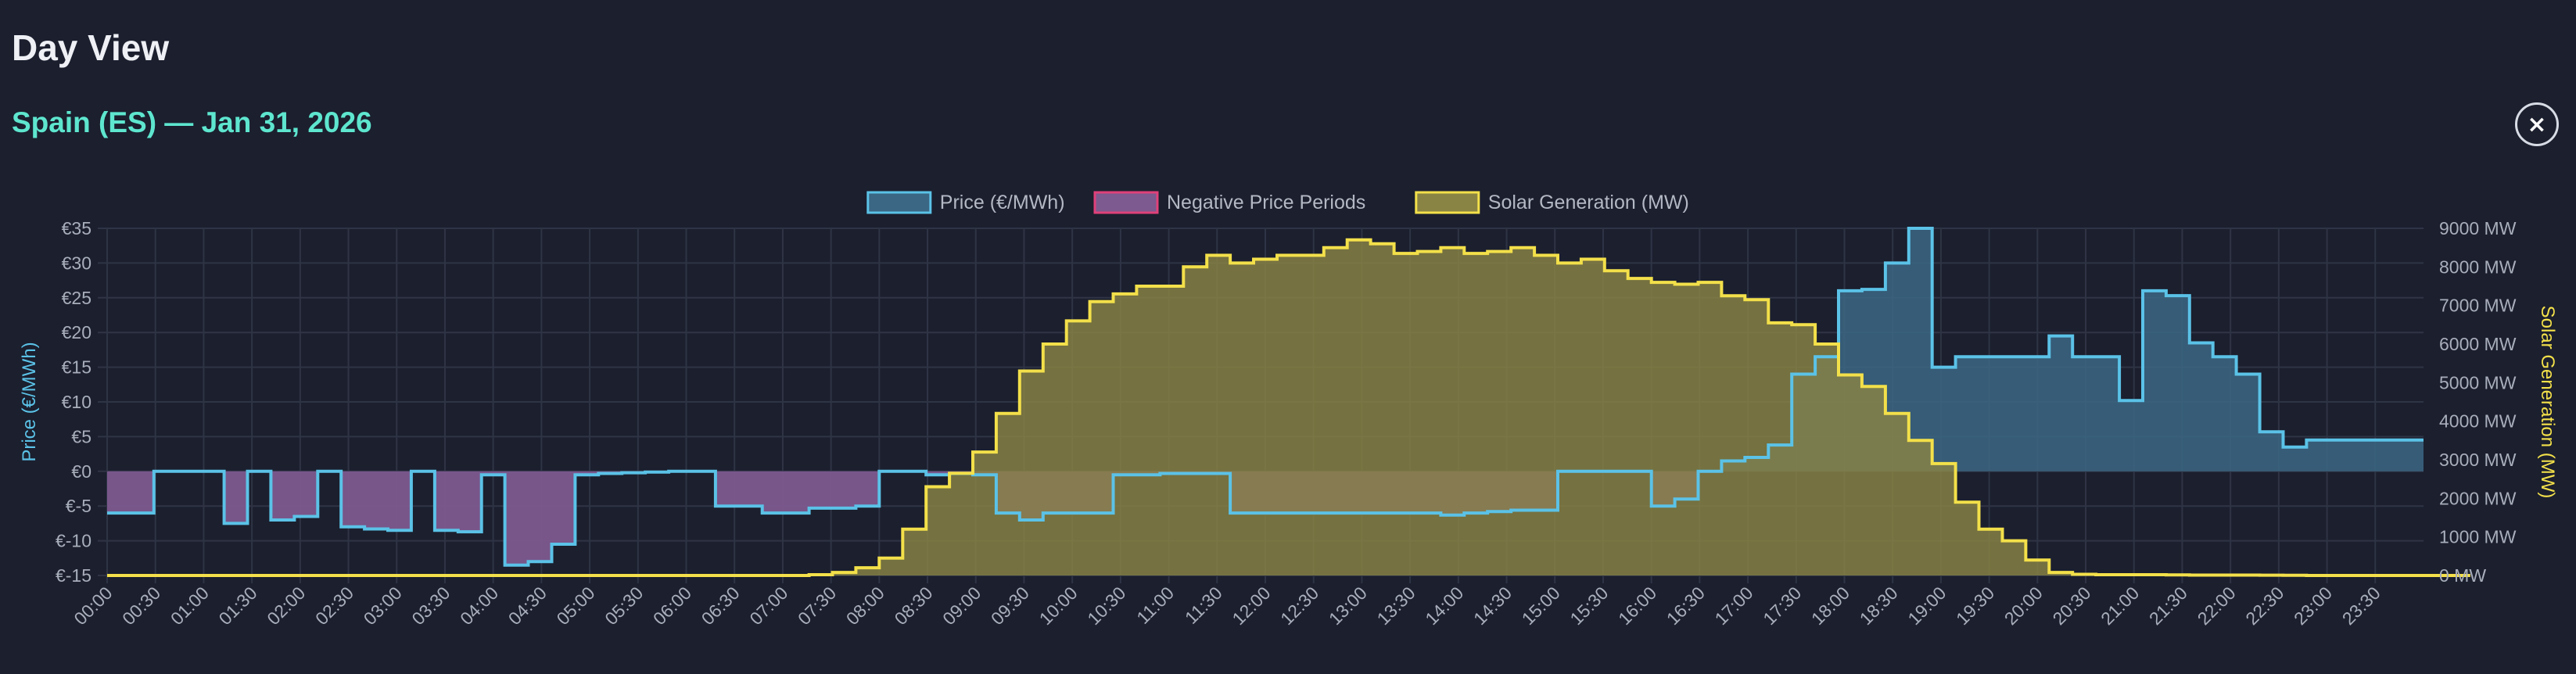 Image resolution: width=2576 pixels, height=674 pixels. I want to click on x-tick-label: 10:00, so click(1058, 606).